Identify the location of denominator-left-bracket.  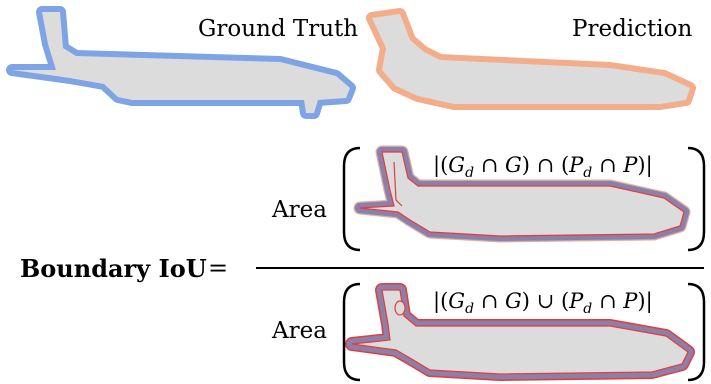
(351, 332).